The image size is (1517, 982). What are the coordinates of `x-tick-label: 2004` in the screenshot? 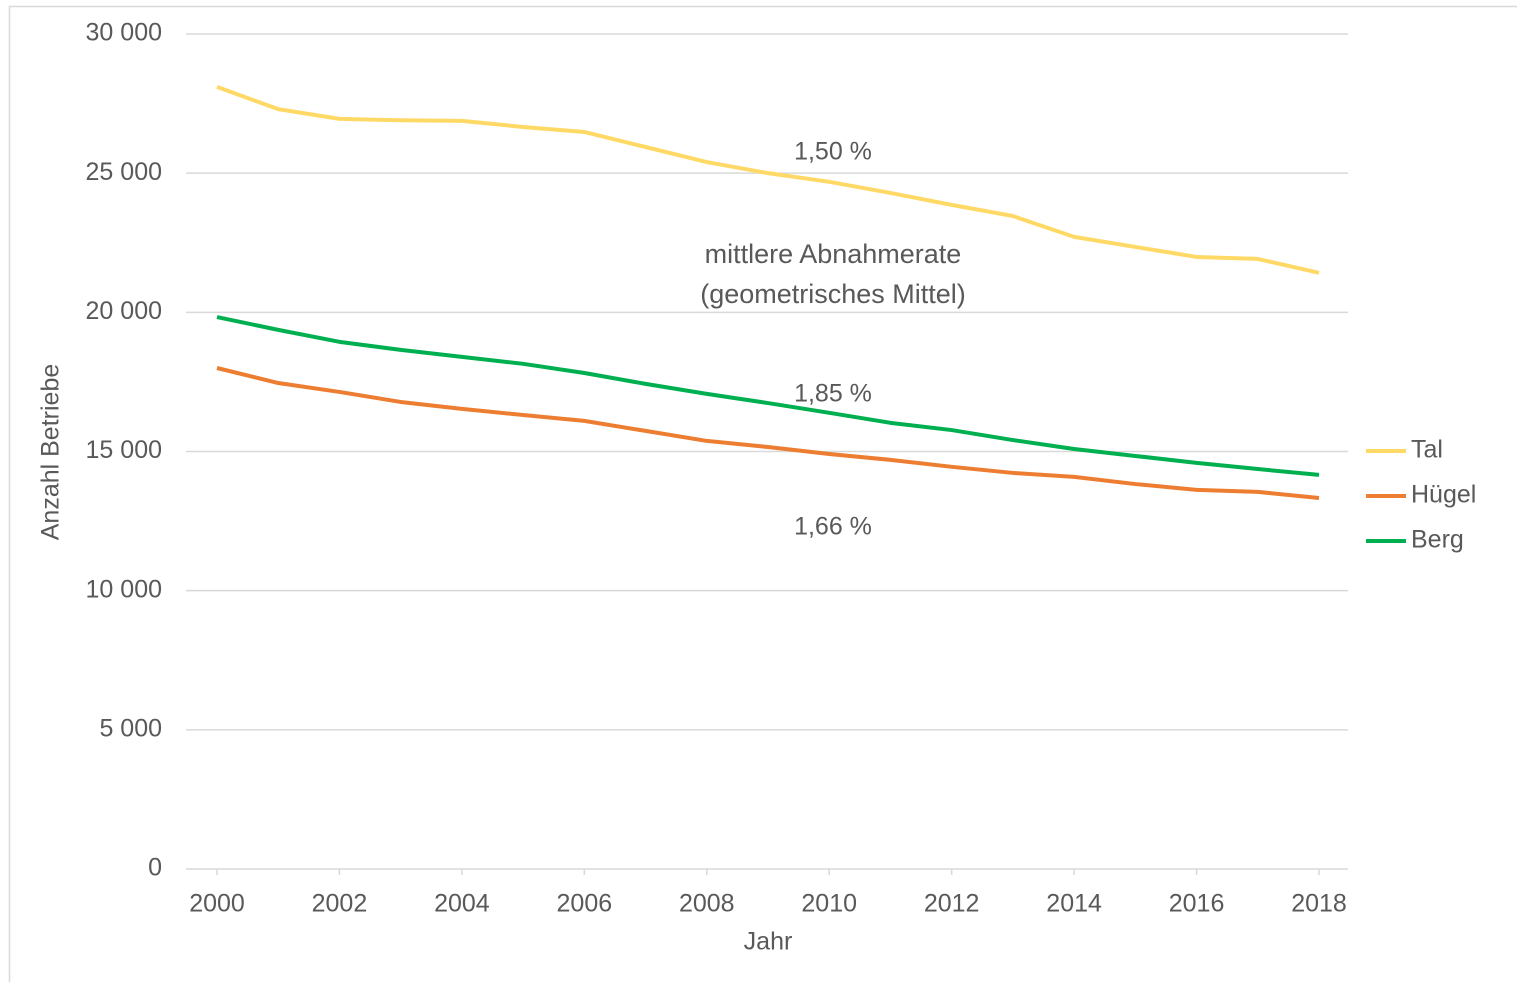 It's located at (462, 904).